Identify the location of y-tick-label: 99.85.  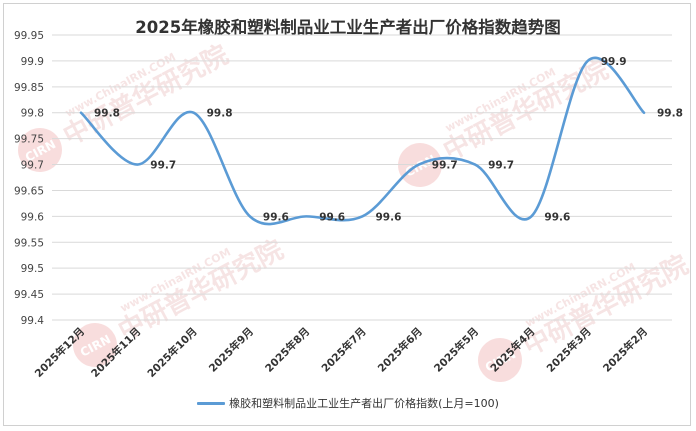
(29, 88).